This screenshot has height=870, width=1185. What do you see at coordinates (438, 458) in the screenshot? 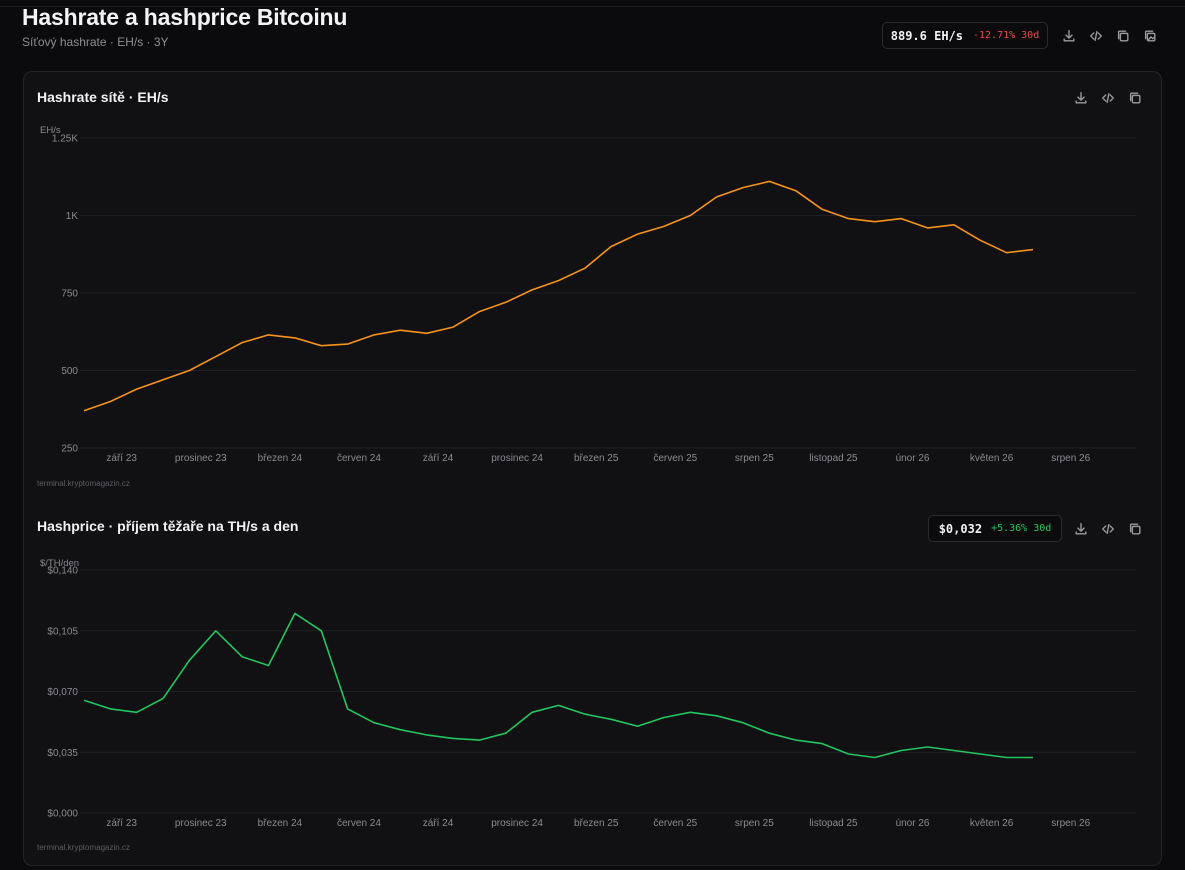
I see `hashrate-x-tick-label: září 24` at bounding box center [438, 458].